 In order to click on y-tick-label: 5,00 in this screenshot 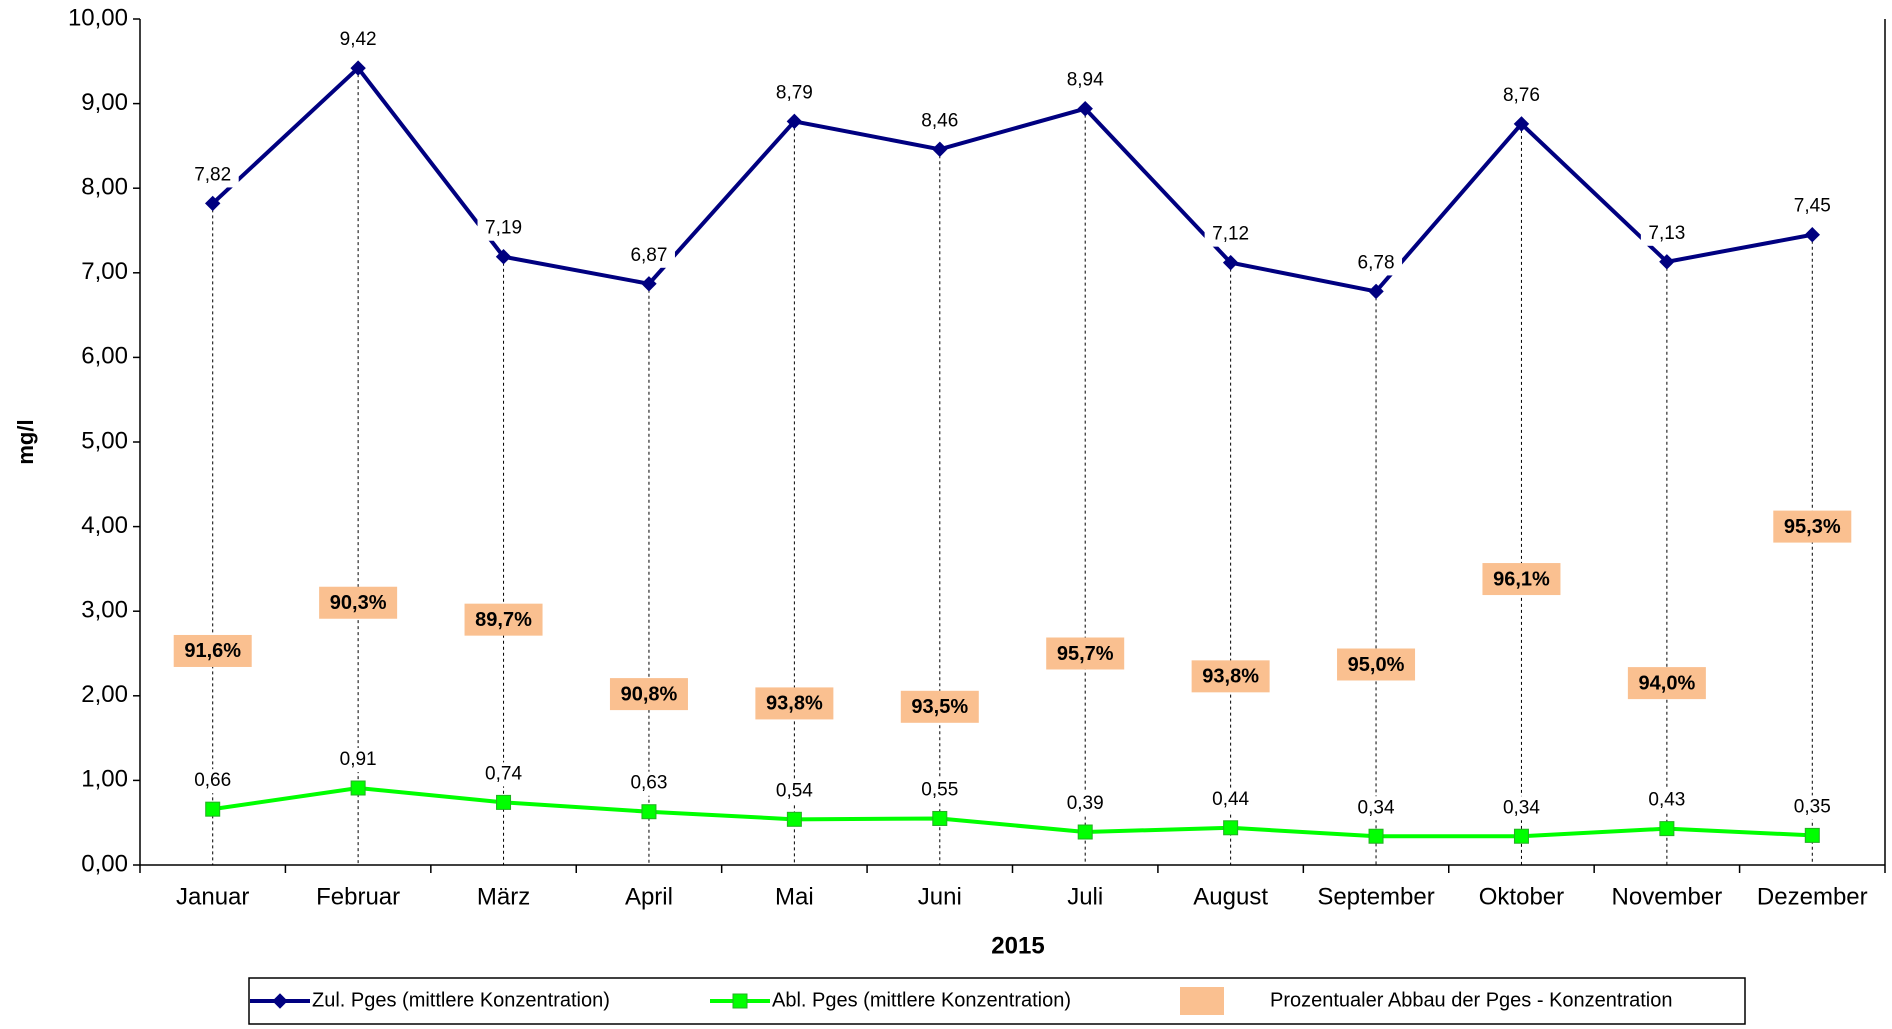, I will do `click(104, 440)`.